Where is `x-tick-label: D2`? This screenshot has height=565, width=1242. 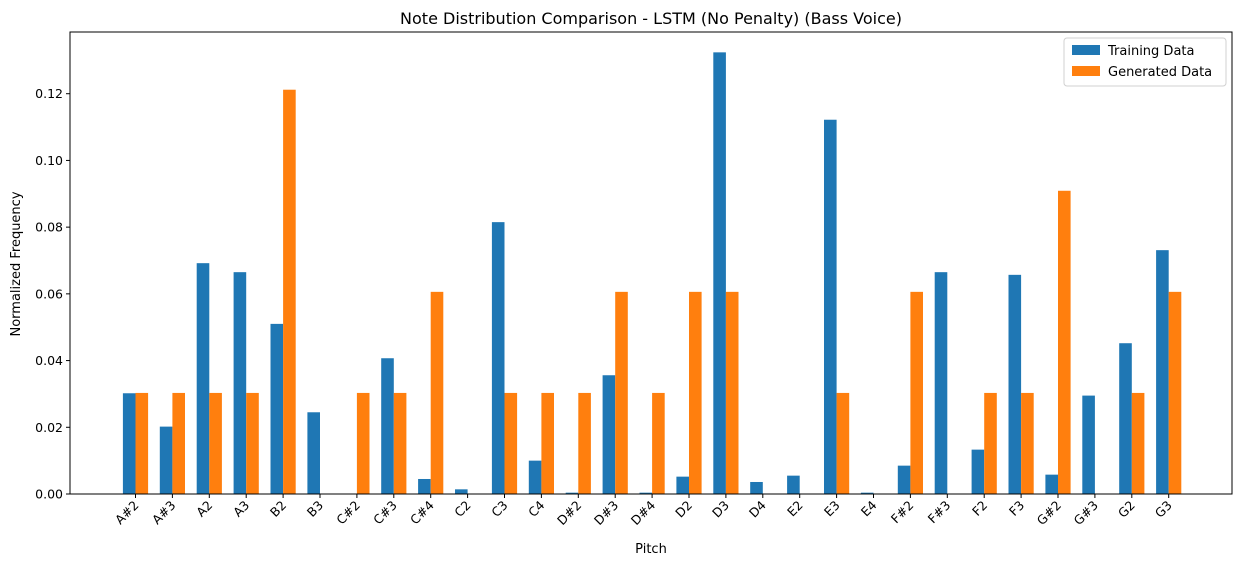
x-tick-label: D2 is located at coordinates (683, 509).